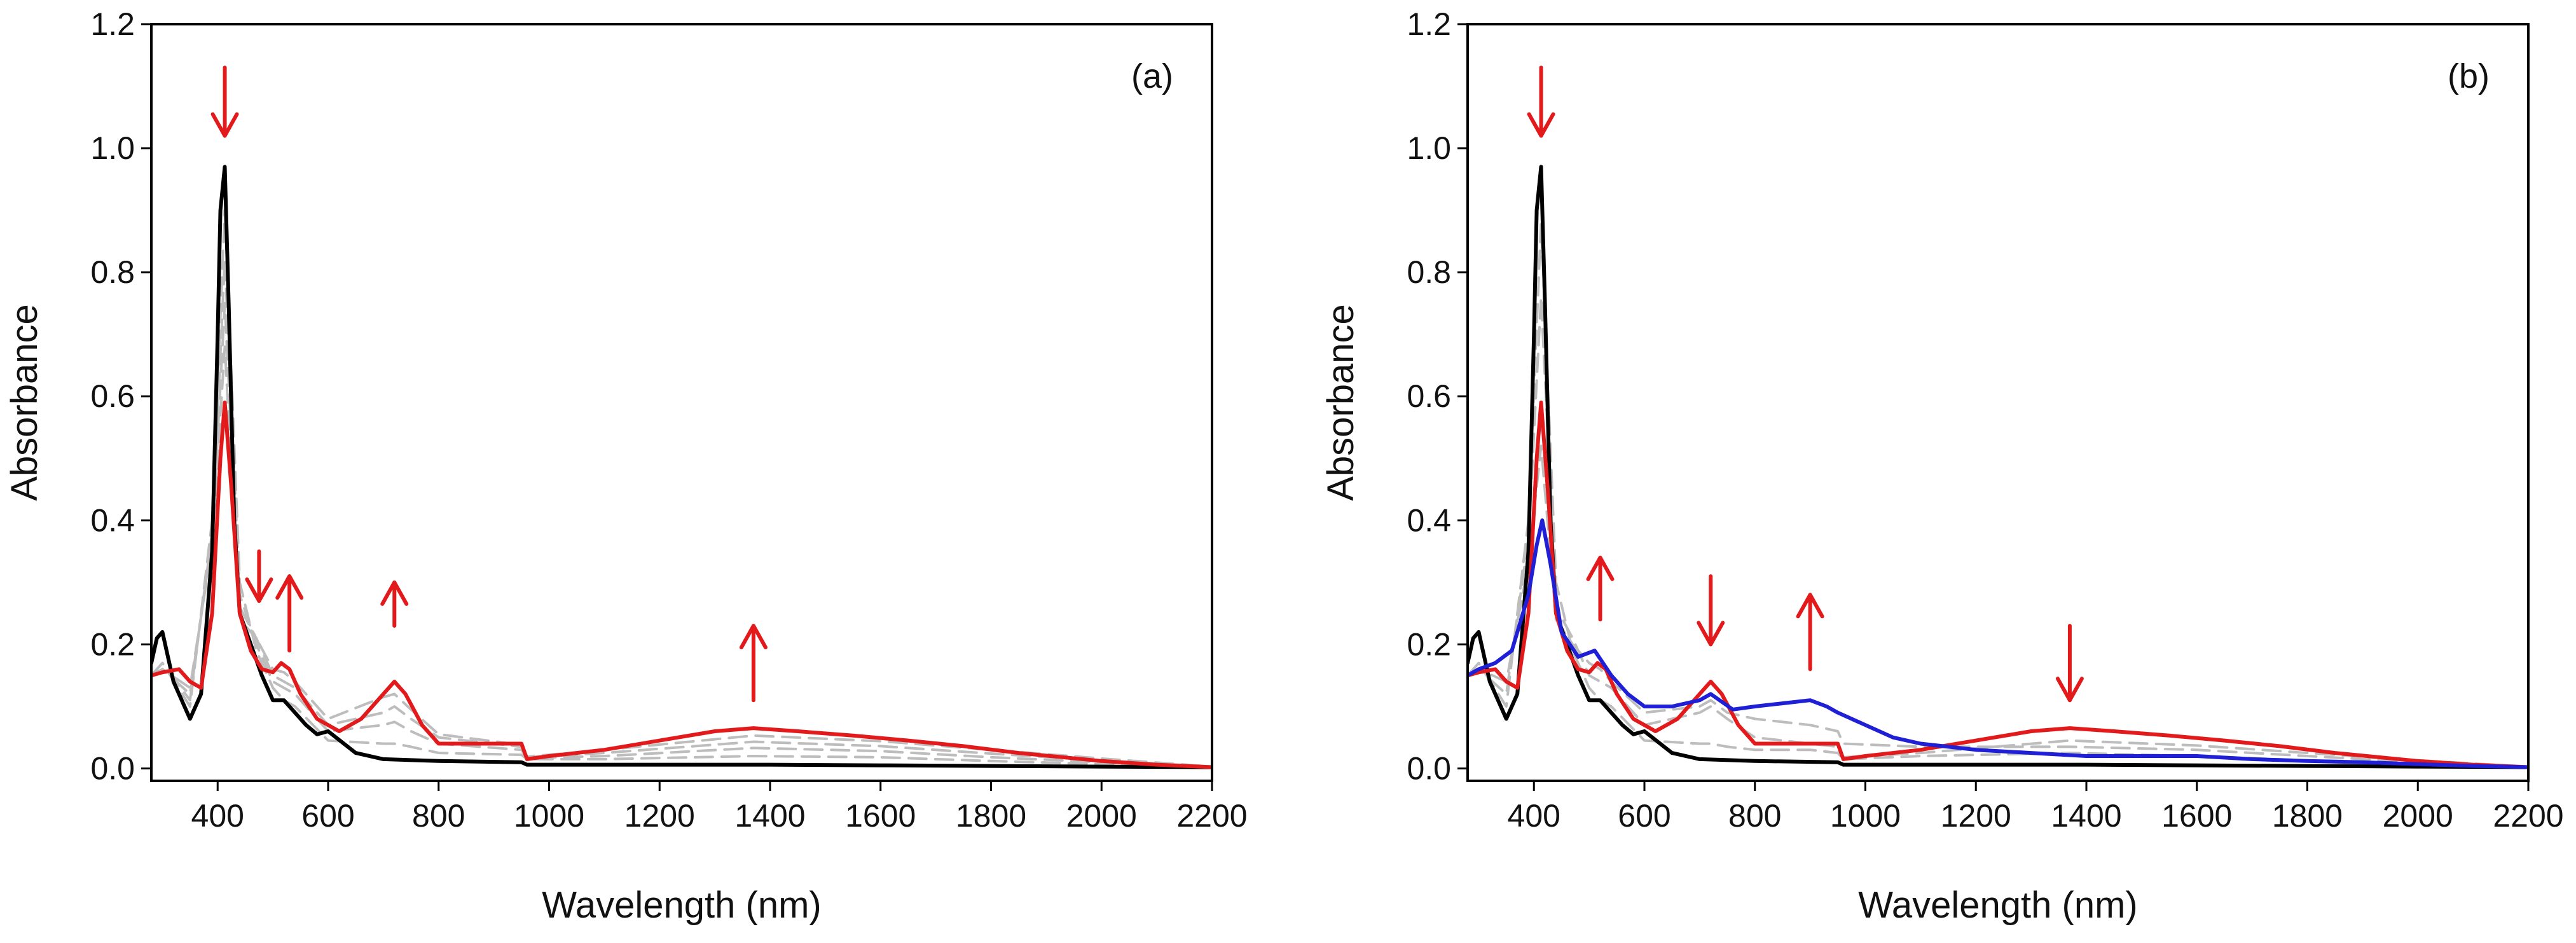  I want to click on panel-a-x-axis-title: Wavelength (nm), so click(681, 905).